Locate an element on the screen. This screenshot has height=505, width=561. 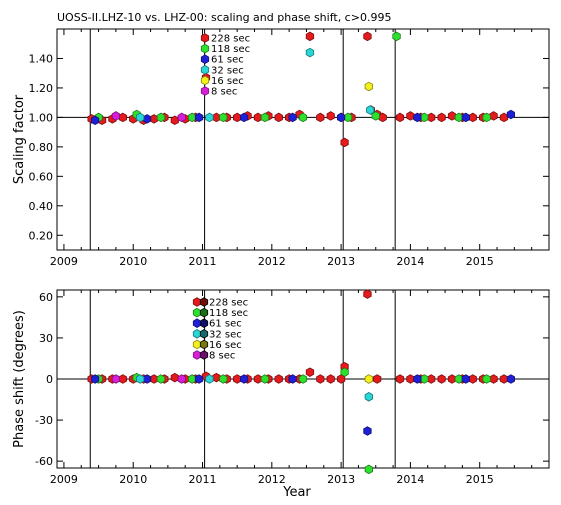
legend-label: 8 sec is located at coordinates (224, 92).